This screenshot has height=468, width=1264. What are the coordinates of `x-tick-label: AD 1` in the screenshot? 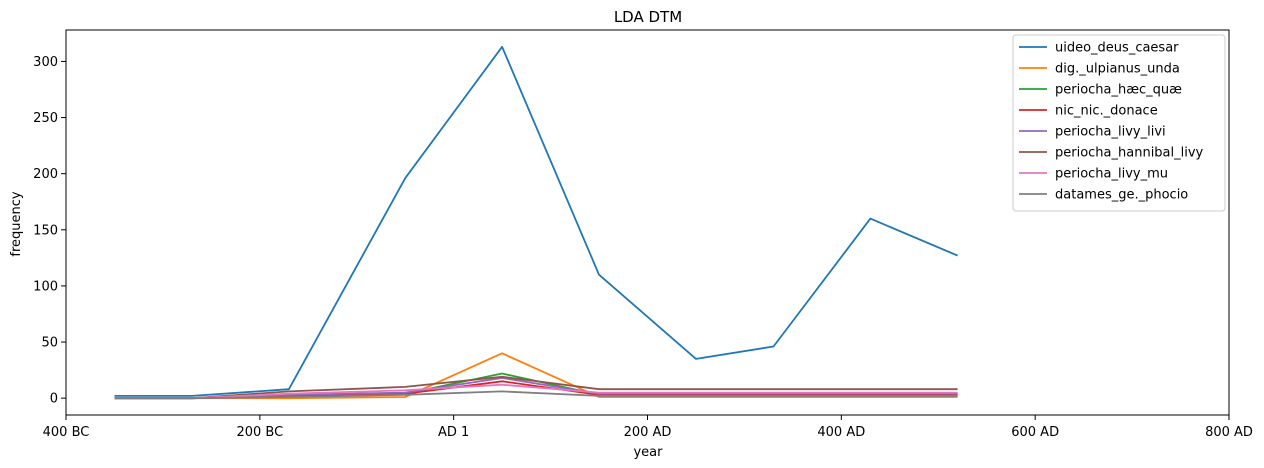 It's located at (453, 432).